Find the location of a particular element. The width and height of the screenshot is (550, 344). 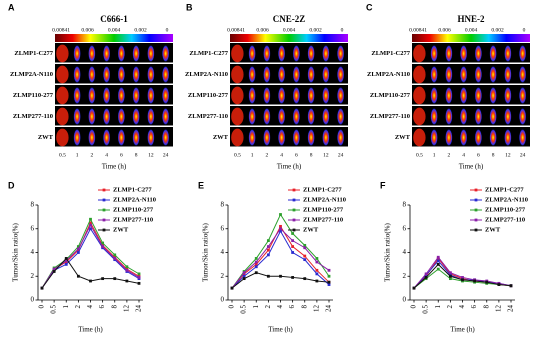

row-label: ZWT is located at coordinates (46, 137).